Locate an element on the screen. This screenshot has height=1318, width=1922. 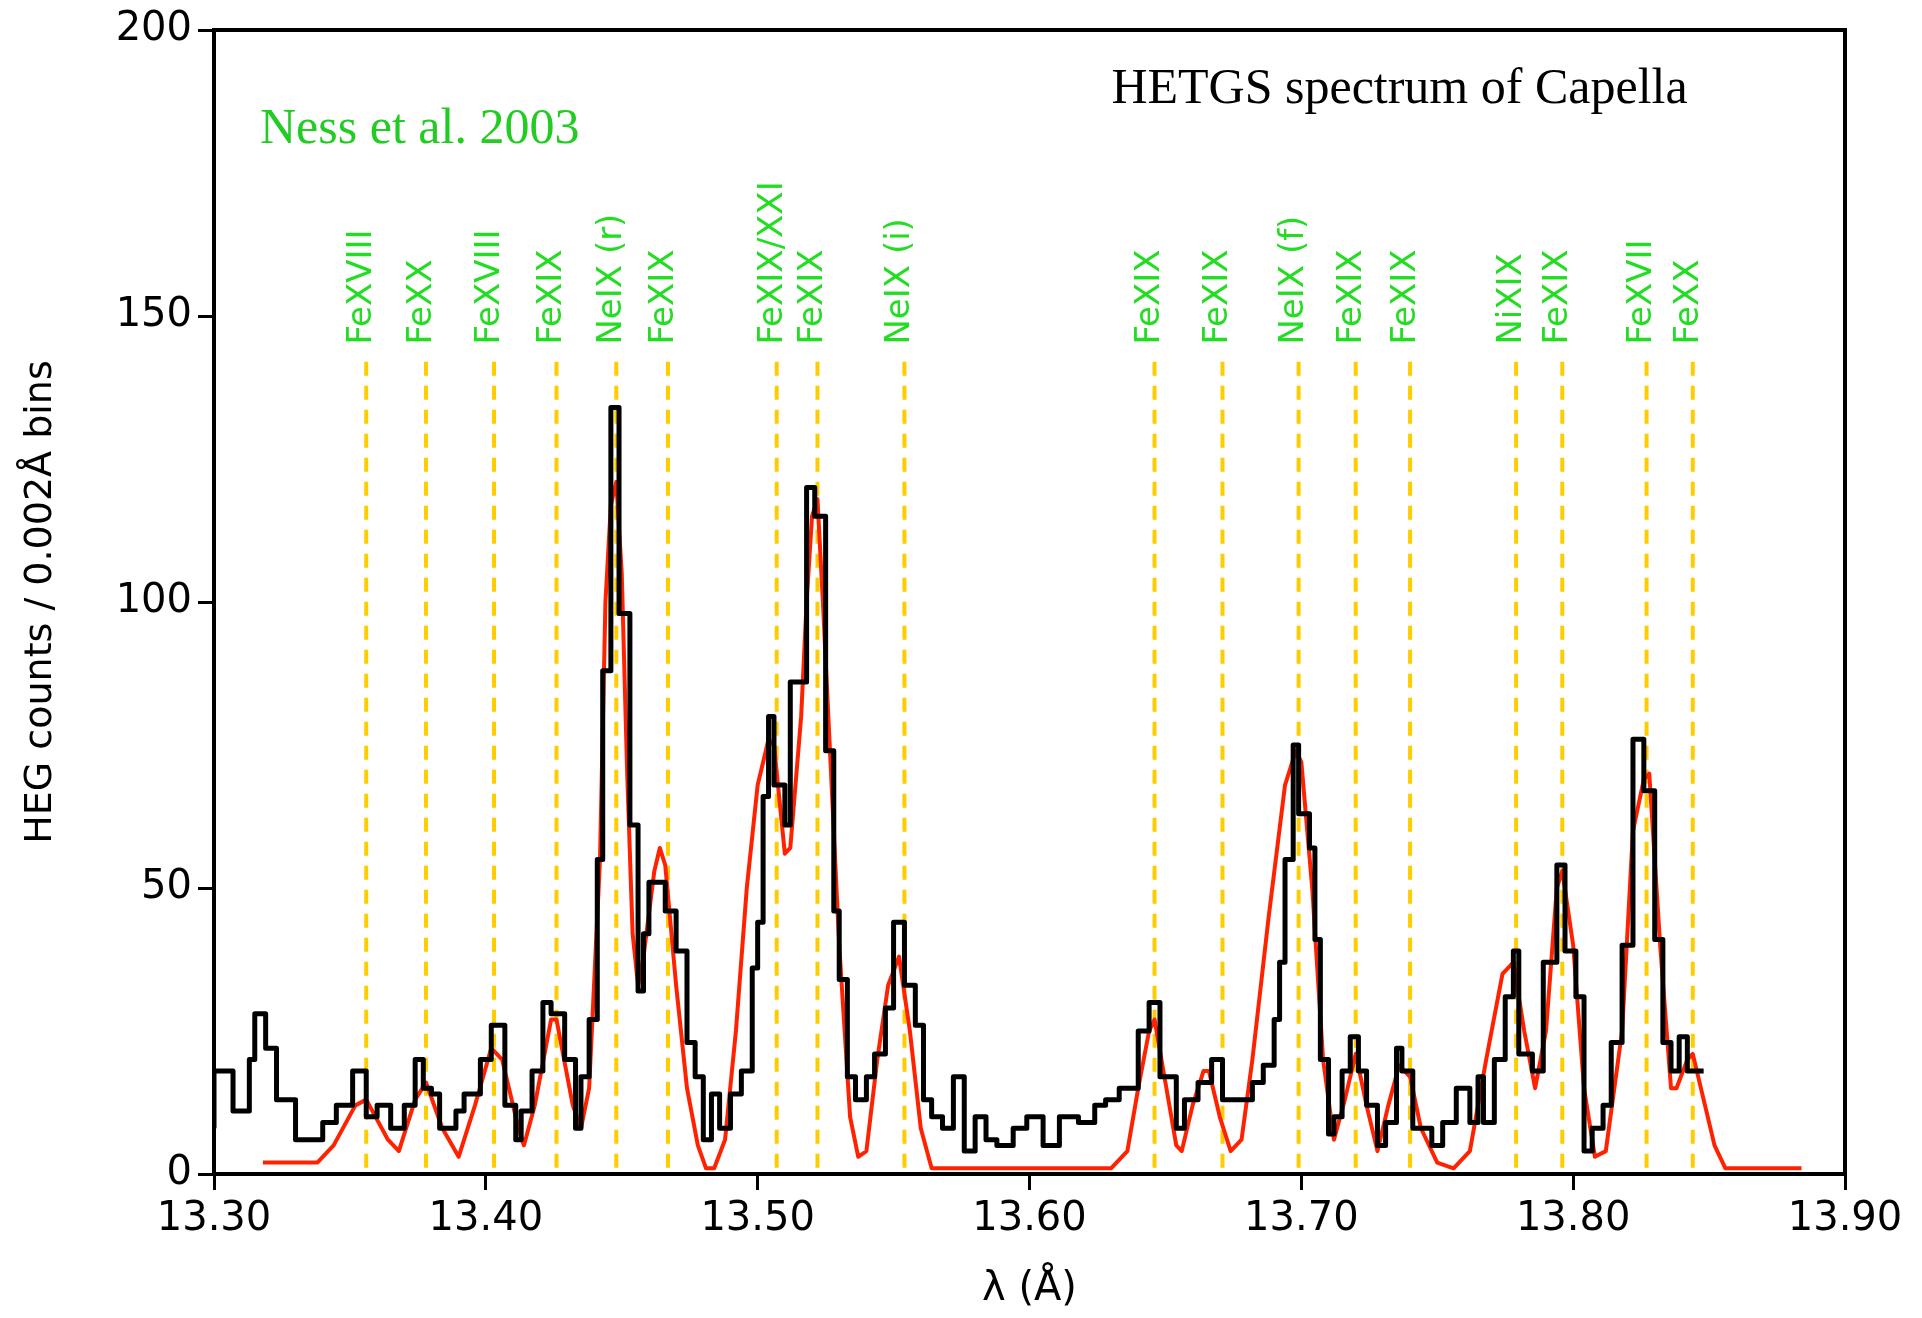
x-tick-label: 13.40 is located at coordinates (486, 1216).